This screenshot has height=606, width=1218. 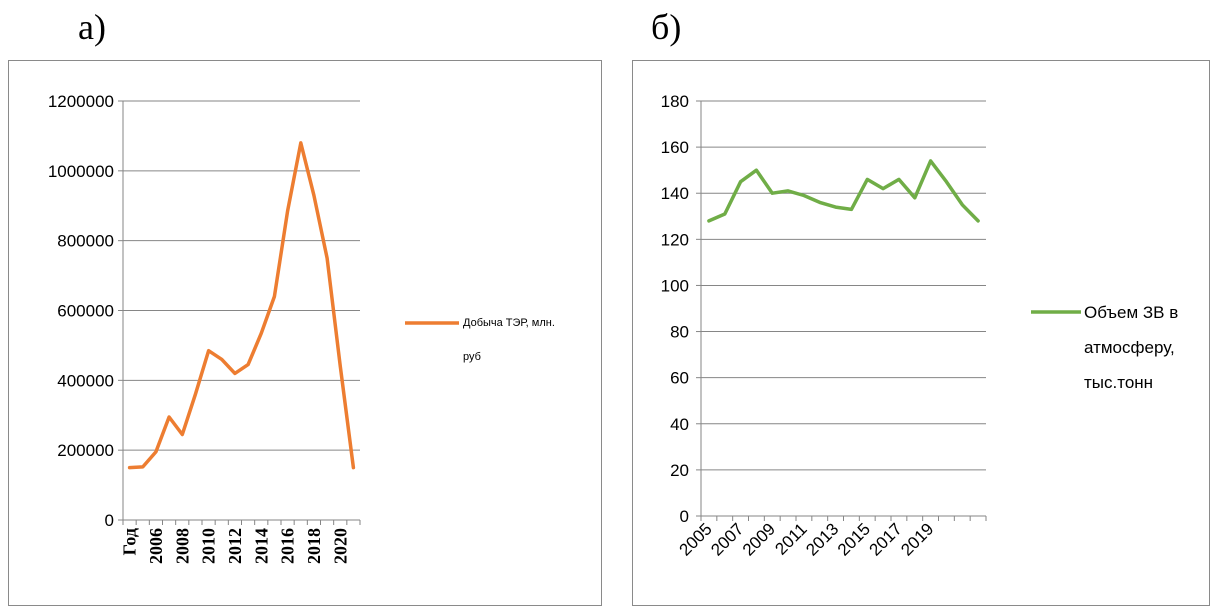 What do you see at coordinates (679, 378) in the screenshot?
I see `y-tick-label: 60` at bounding box center [679, 378].